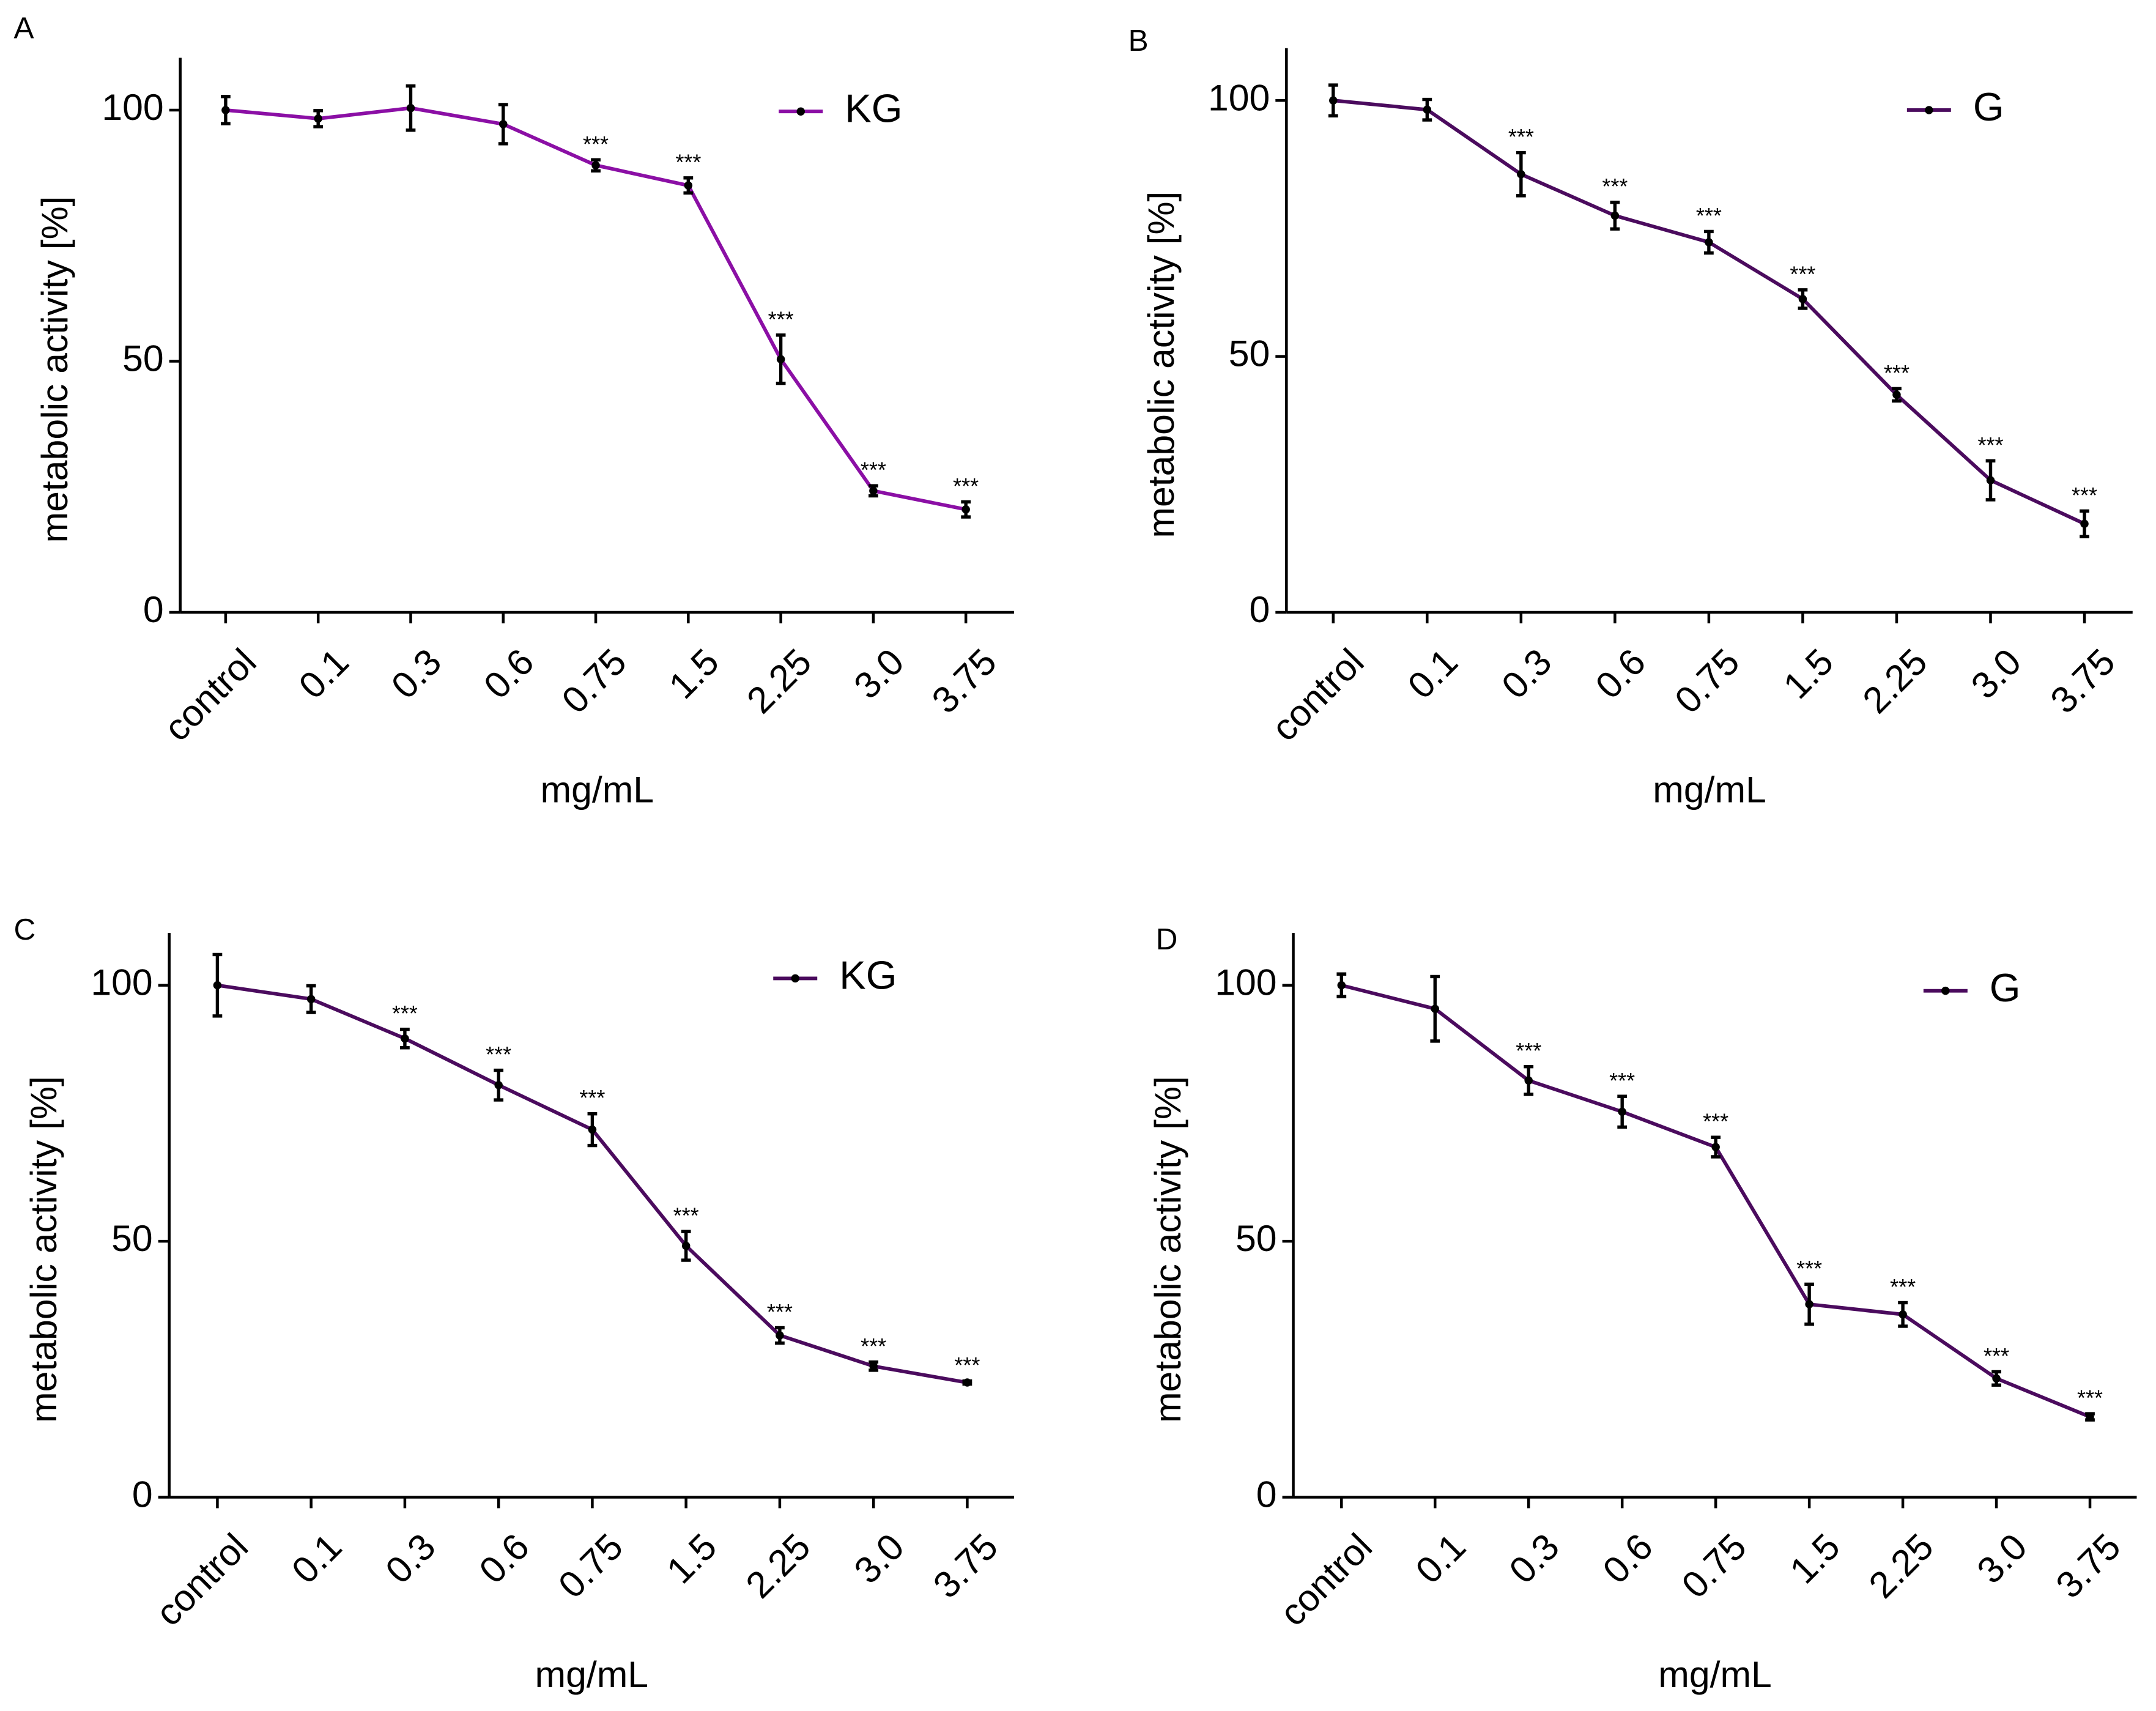 Image resolution: width=2156 pixels, height=1711 pixels. Describe the element at coordinates (24, 930) in the screenshot. I see `panel-label: C` at that location.